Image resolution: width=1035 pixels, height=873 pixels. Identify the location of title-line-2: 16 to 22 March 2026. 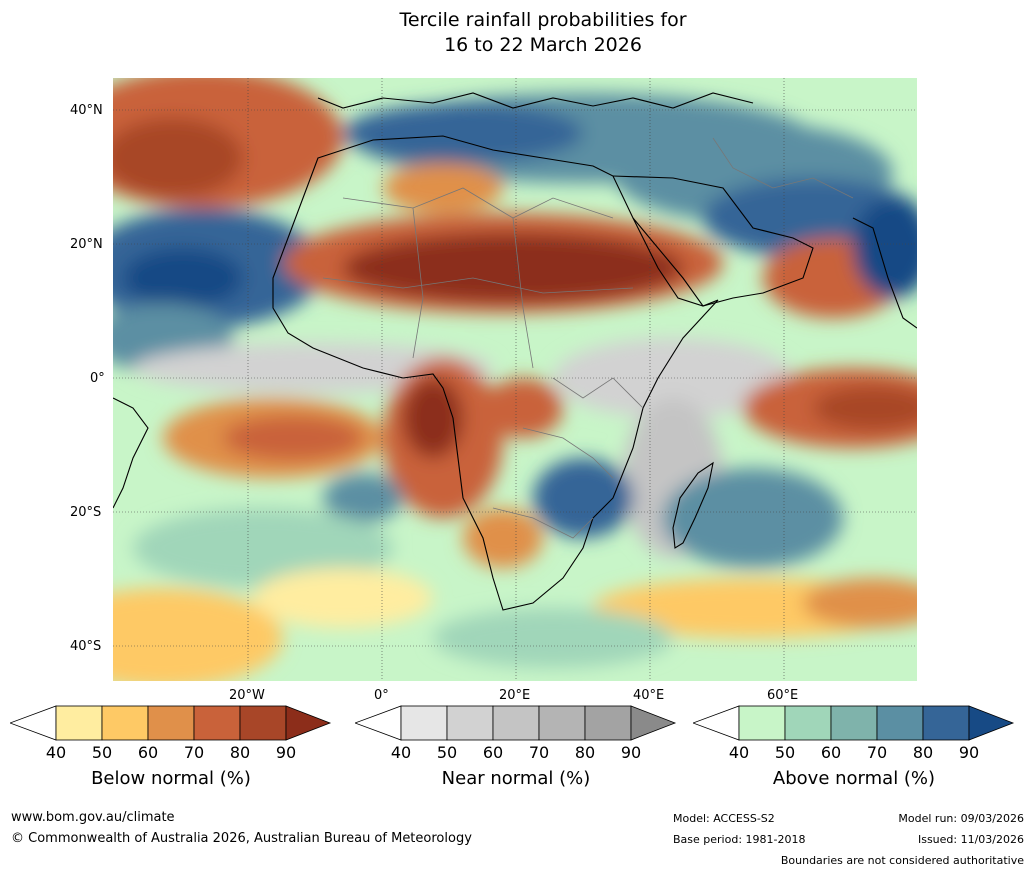
(543, 45).